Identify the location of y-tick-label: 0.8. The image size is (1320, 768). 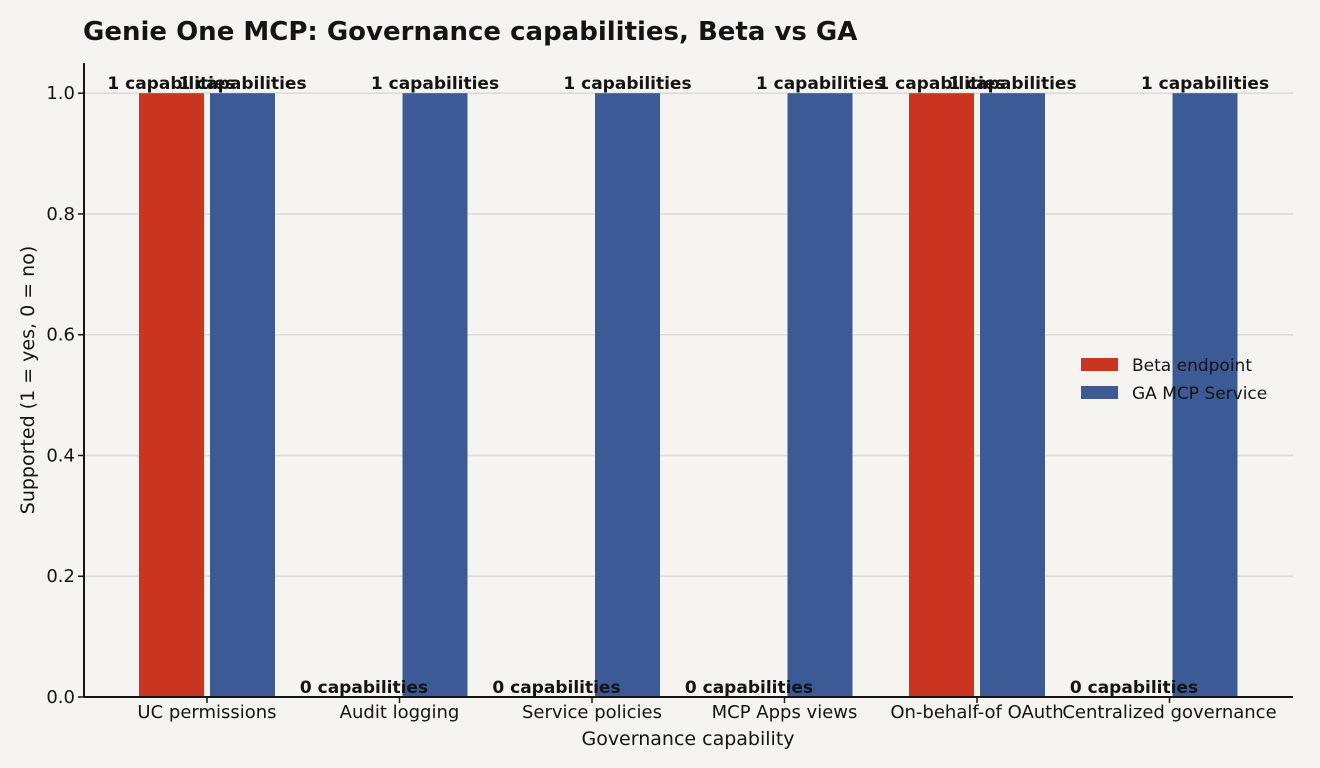
(60, 214).